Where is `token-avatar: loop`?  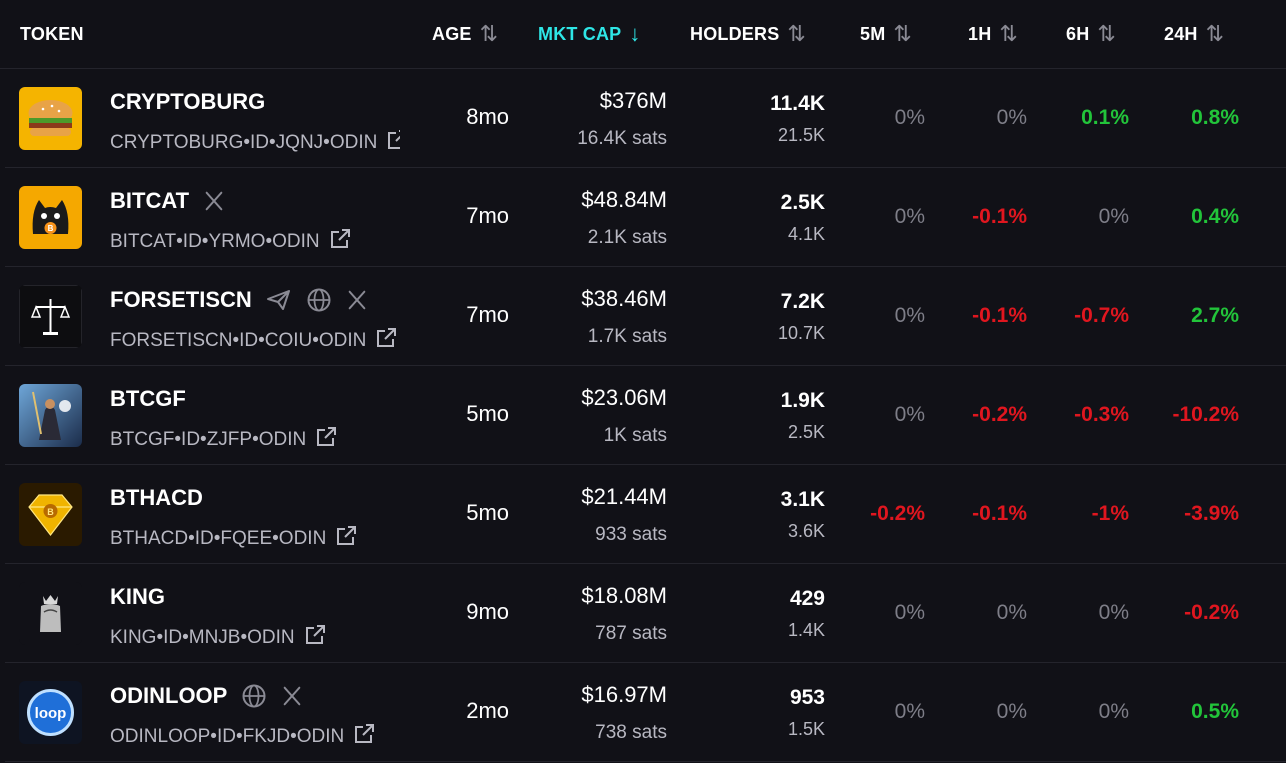
token-avatar: loop is located at coordinates (50, 712).